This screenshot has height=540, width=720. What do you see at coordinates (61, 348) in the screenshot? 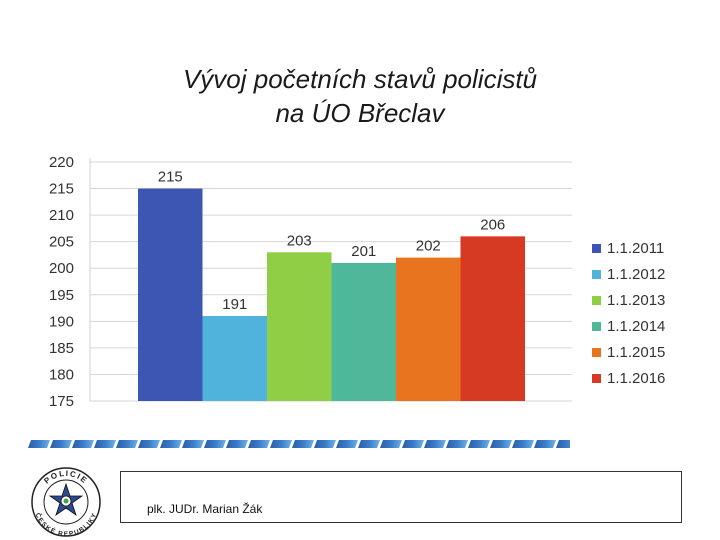
I see `y-tick-label: 185` at bounding box center [61, 348].